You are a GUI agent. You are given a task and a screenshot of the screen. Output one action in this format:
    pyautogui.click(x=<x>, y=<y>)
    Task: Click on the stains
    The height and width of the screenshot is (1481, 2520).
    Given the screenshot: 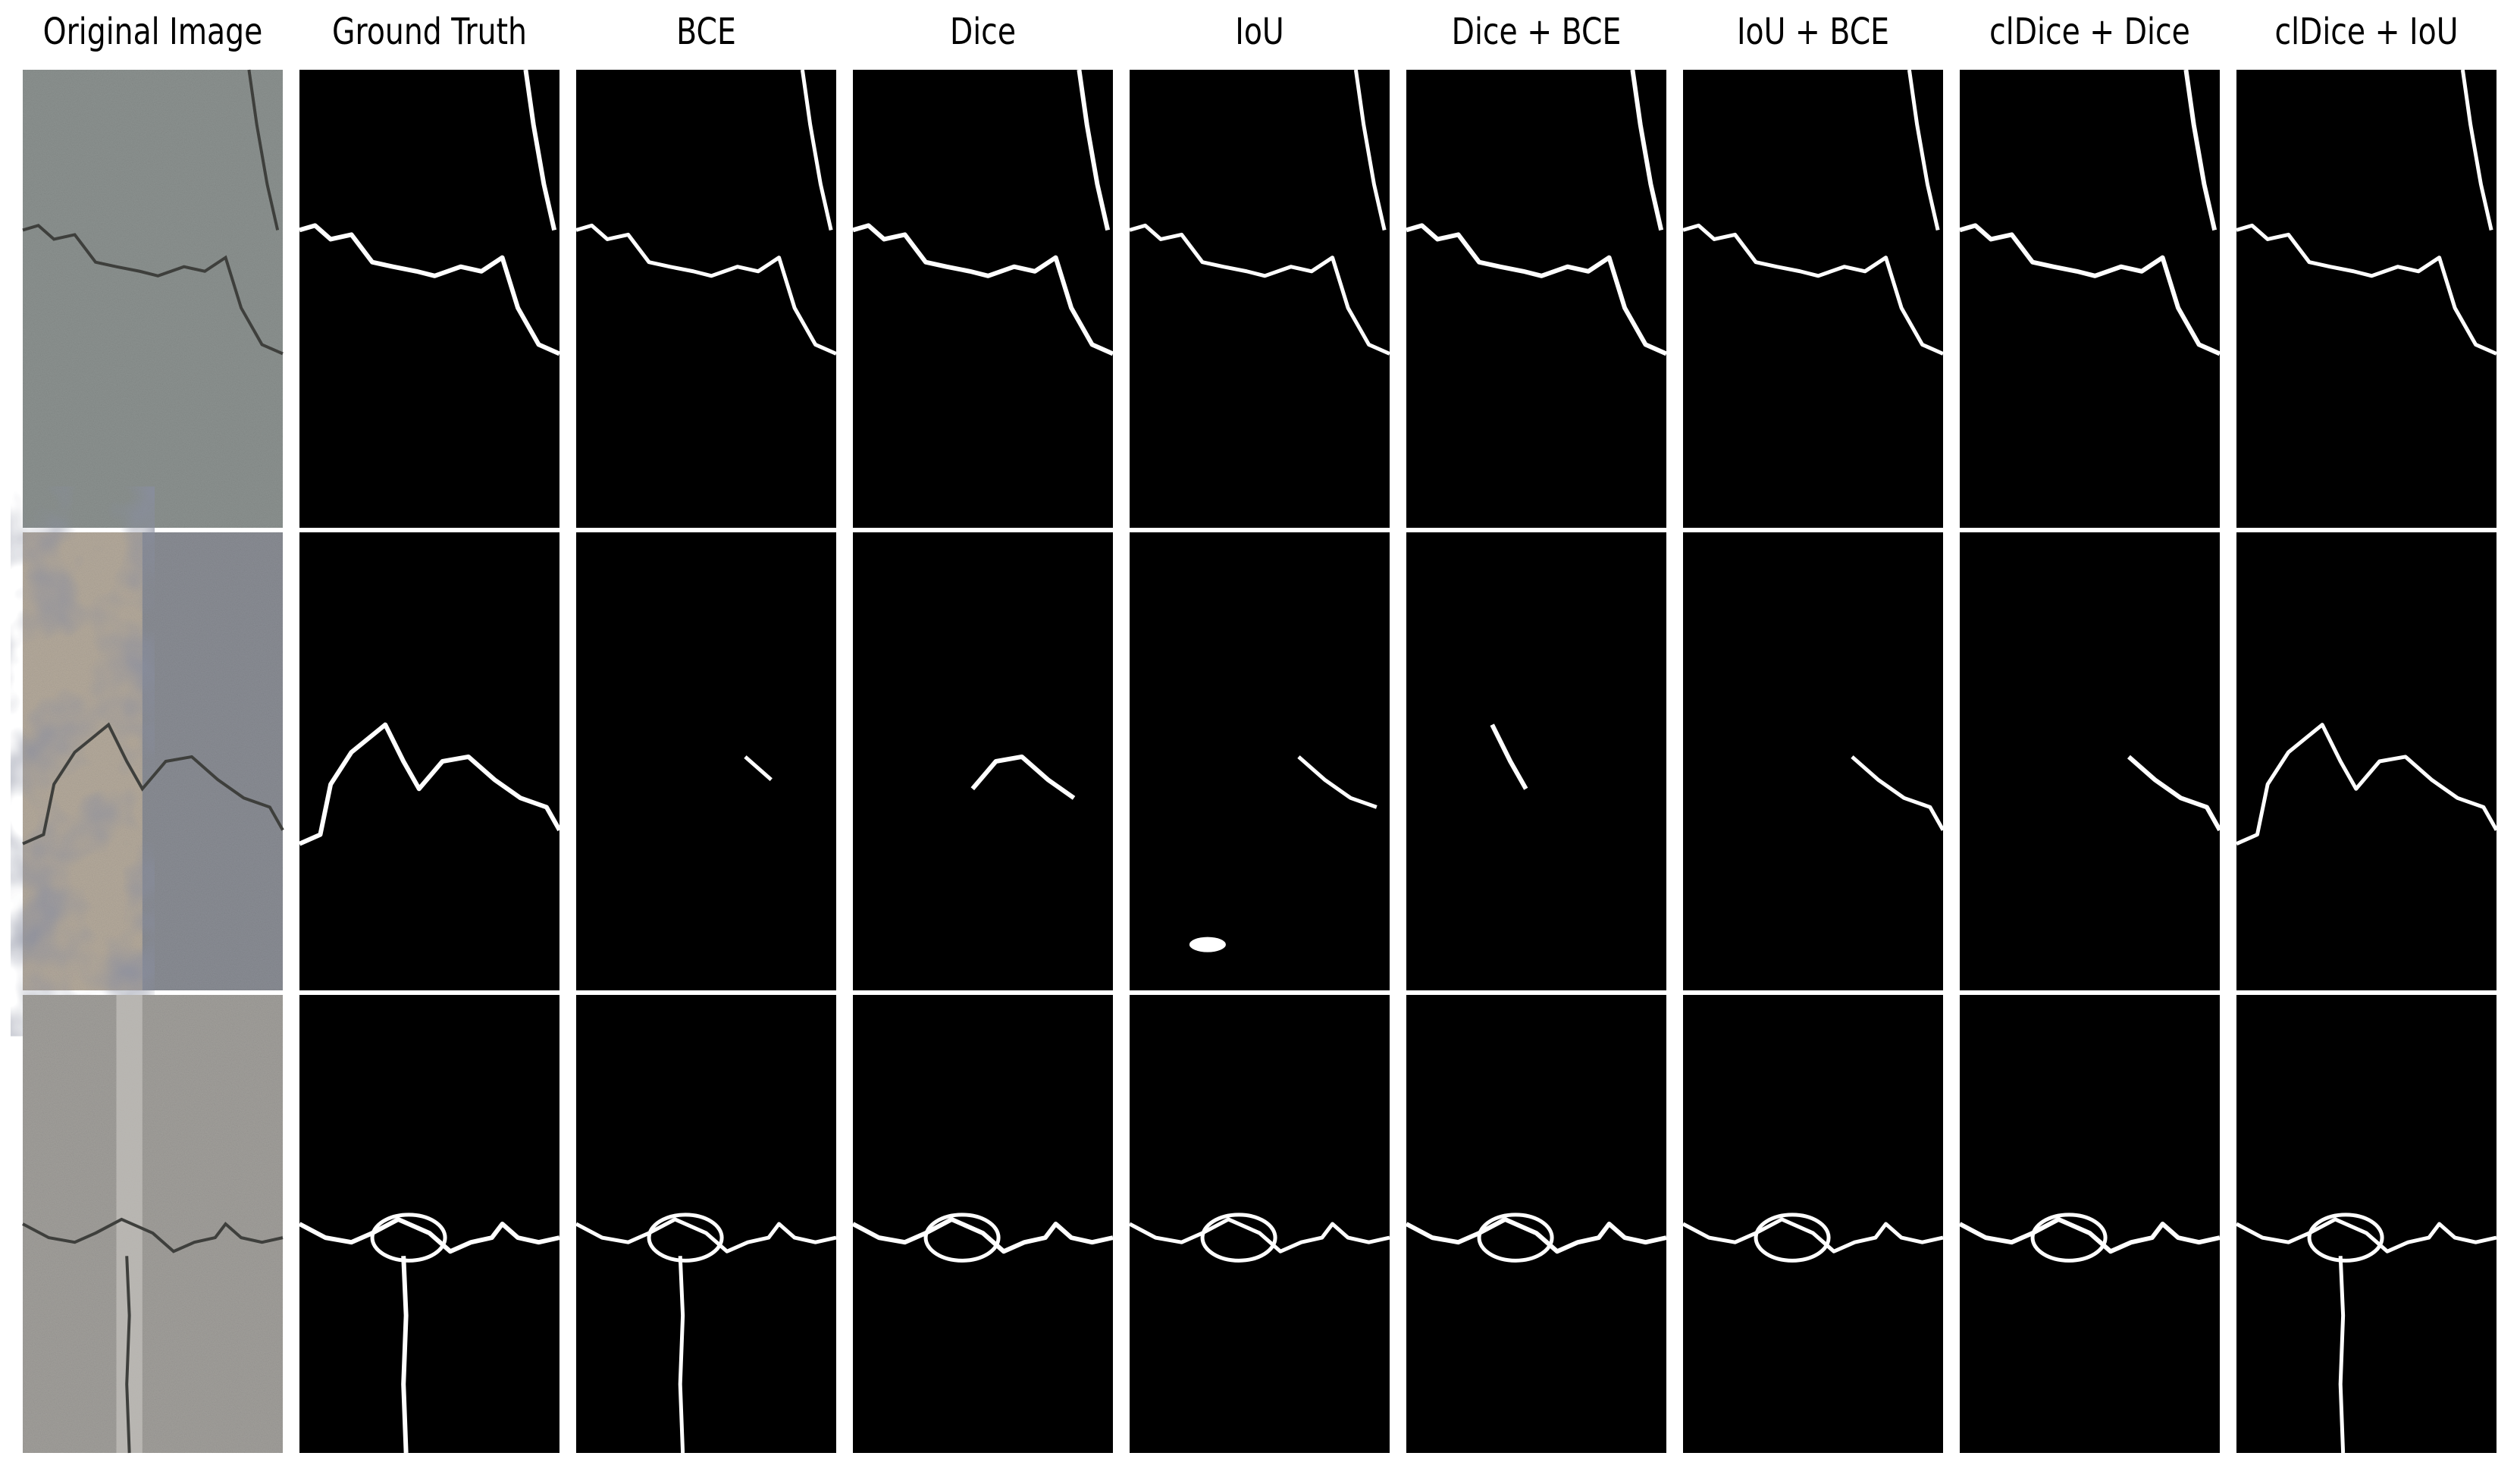 What is the action you would take?
    pyautogui.click(x=83, y=761)
    